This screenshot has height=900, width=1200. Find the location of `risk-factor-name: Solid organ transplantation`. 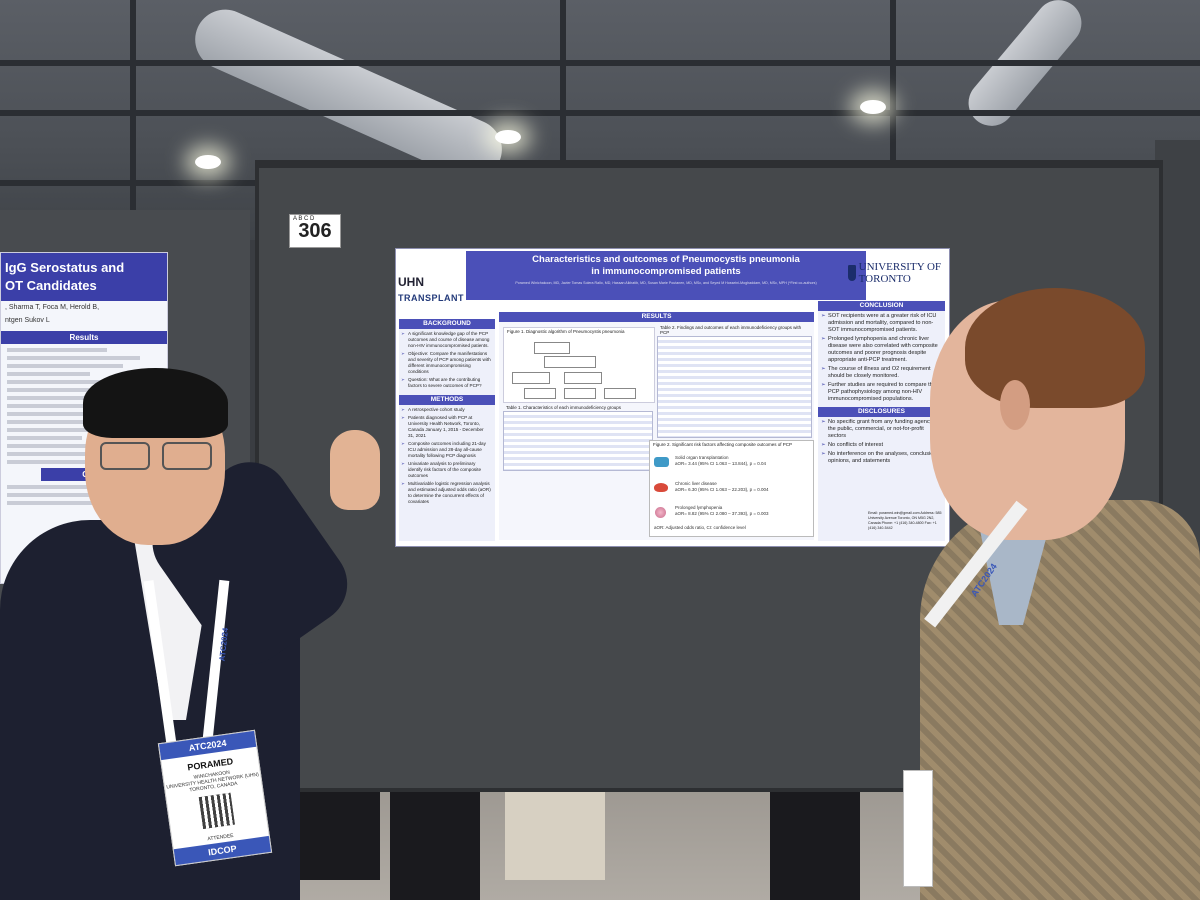

risk-factor-name: Solid organ transplantation is located at coordinates (702, 457).